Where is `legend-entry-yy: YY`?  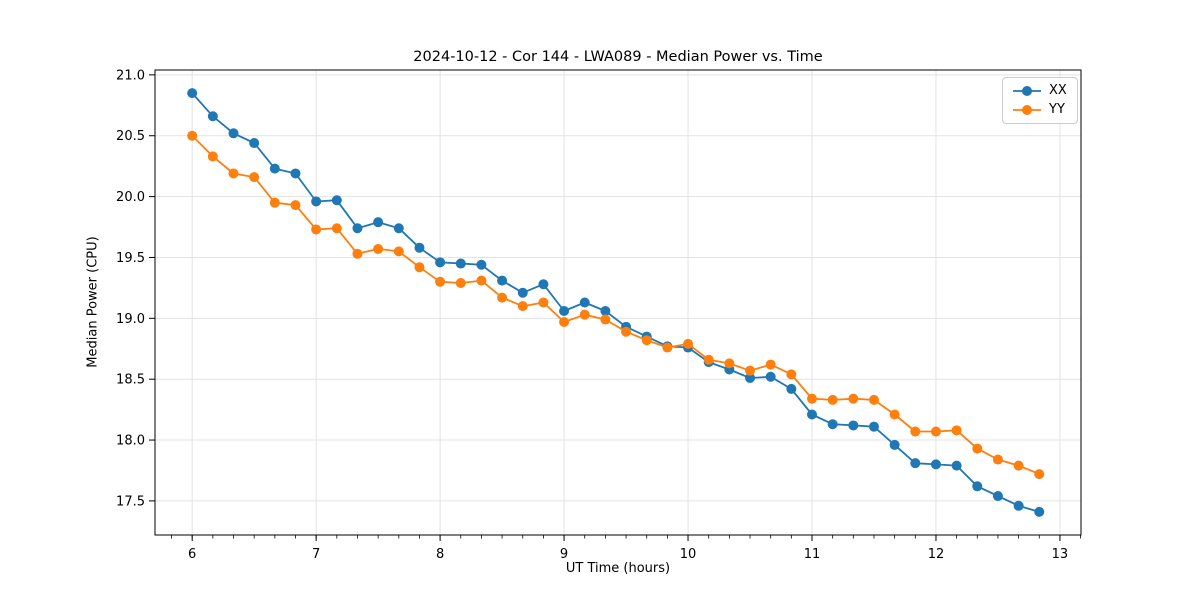 legend-entry-yy: YY is located at coordinates (1039, 110).